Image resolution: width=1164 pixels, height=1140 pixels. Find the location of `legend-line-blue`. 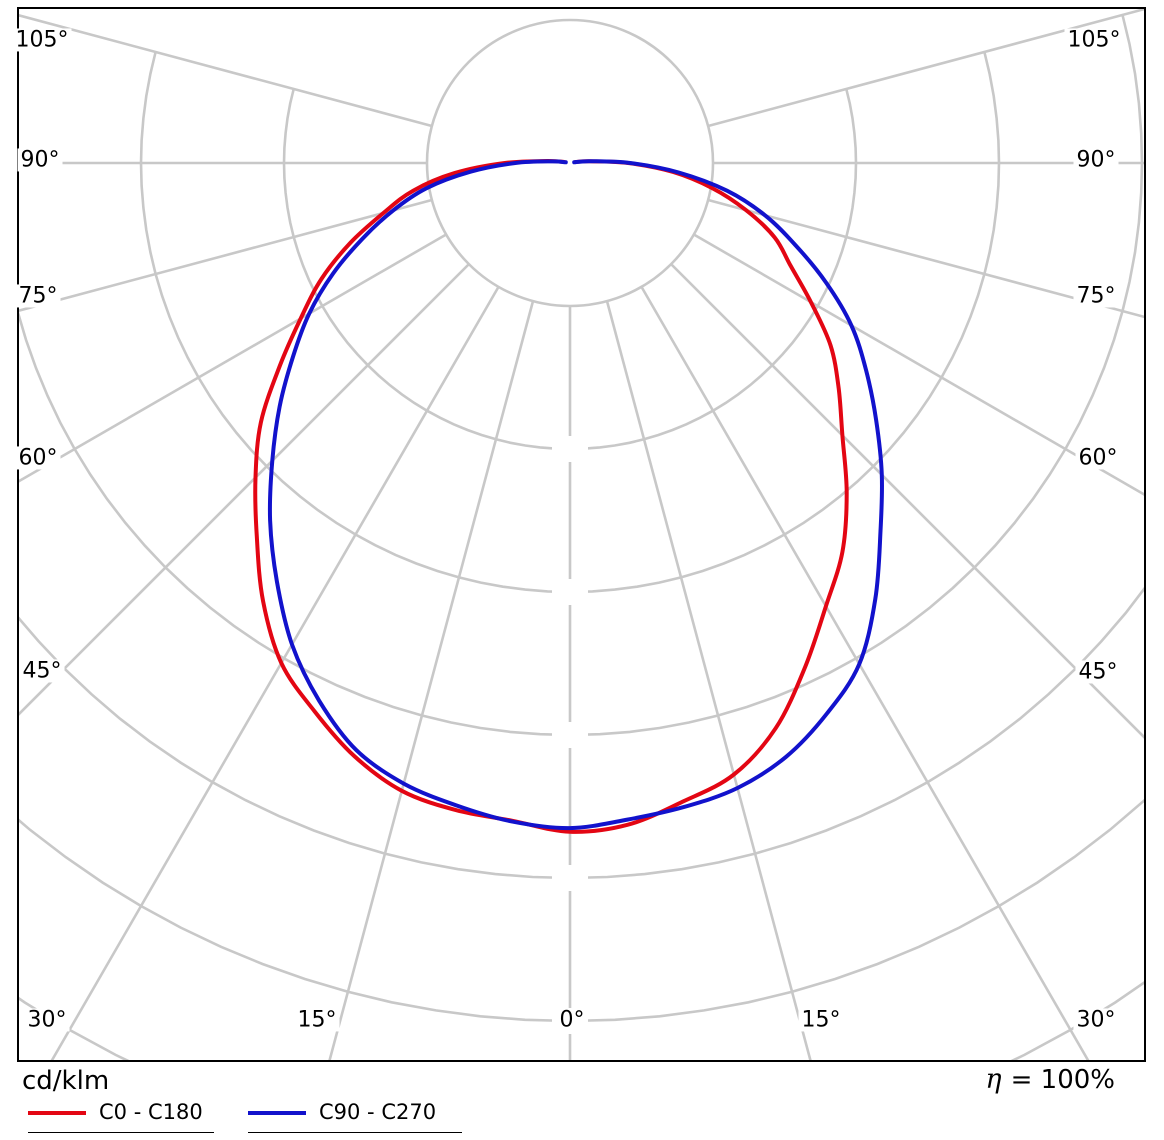

legend-line-blue is located at coordinates (277, 1112).